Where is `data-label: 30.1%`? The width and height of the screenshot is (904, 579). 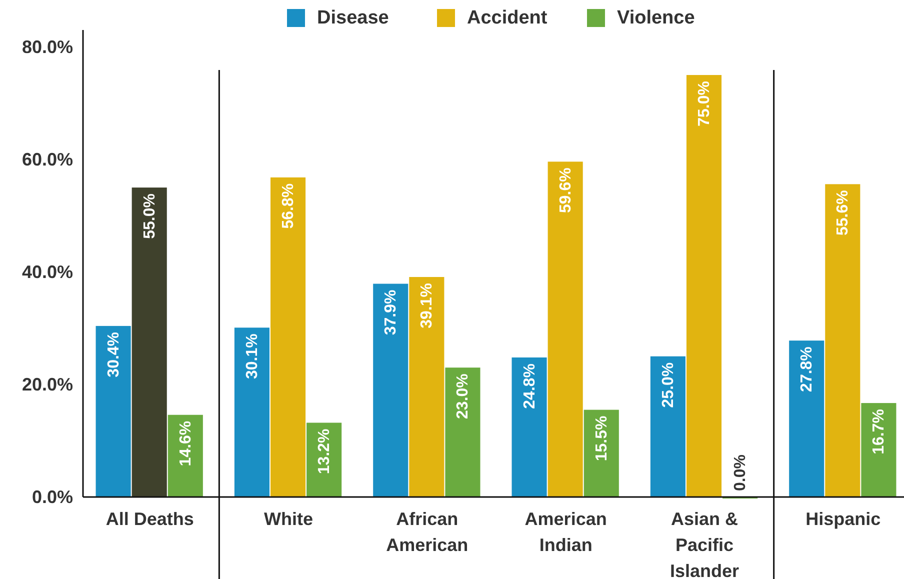
data-label: 30.1% is located at coordinates (252, 357).